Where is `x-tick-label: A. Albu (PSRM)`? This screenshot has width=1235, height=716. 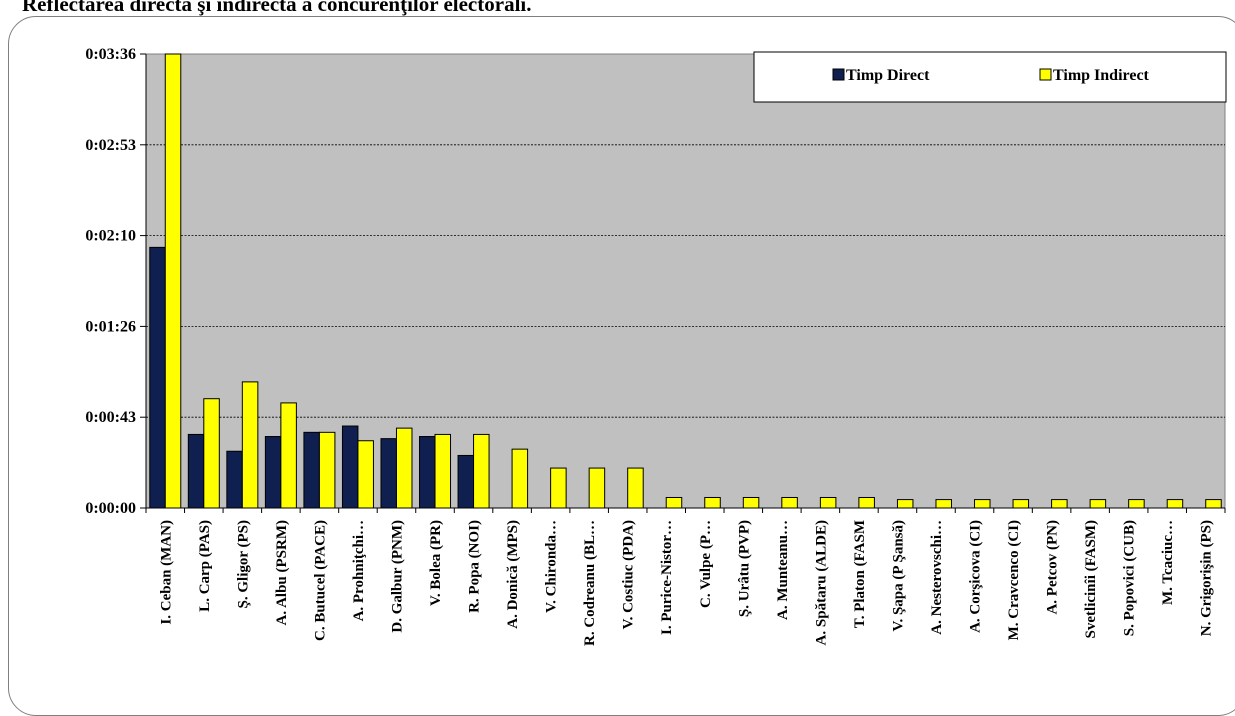 x-tick-label: A. Albu (PSRM) is located at coordinates (282, 572).